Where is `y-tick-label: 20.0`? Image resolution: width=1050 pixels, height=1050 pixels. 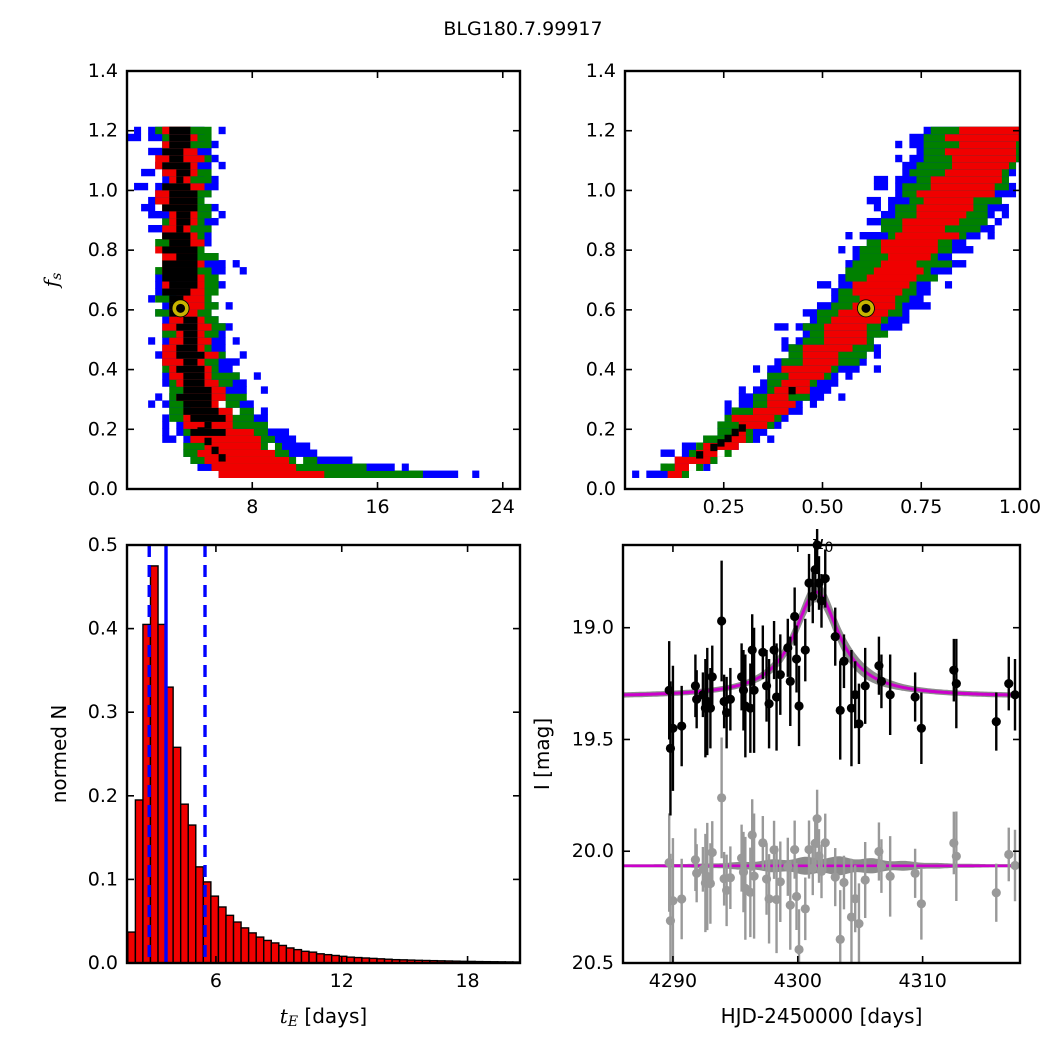
y-tick-label: 20.0 is located at coordinates (593, 851).